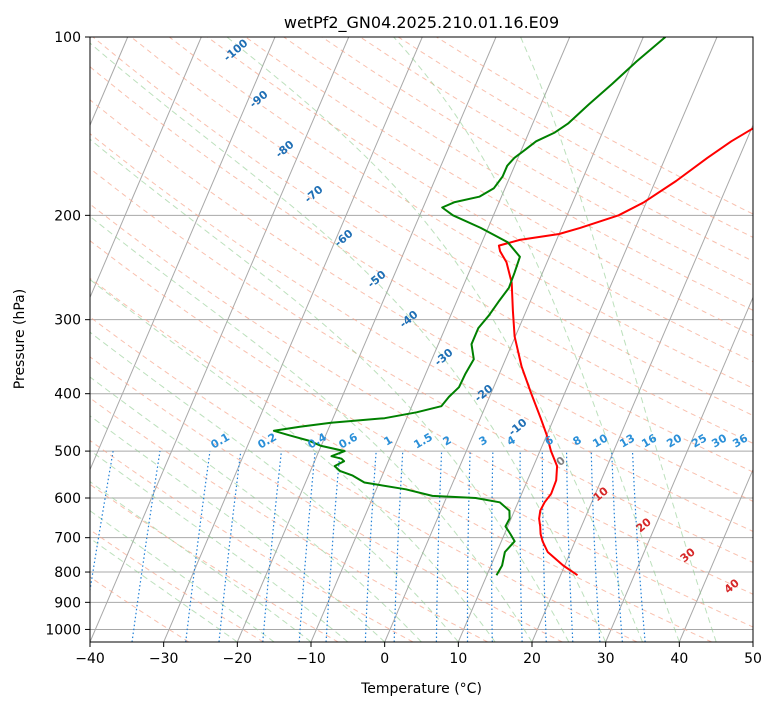  Describe the element at coordinates (484, 393) in the screenshot. I see `dry-adiabat-label: -20` at that location.